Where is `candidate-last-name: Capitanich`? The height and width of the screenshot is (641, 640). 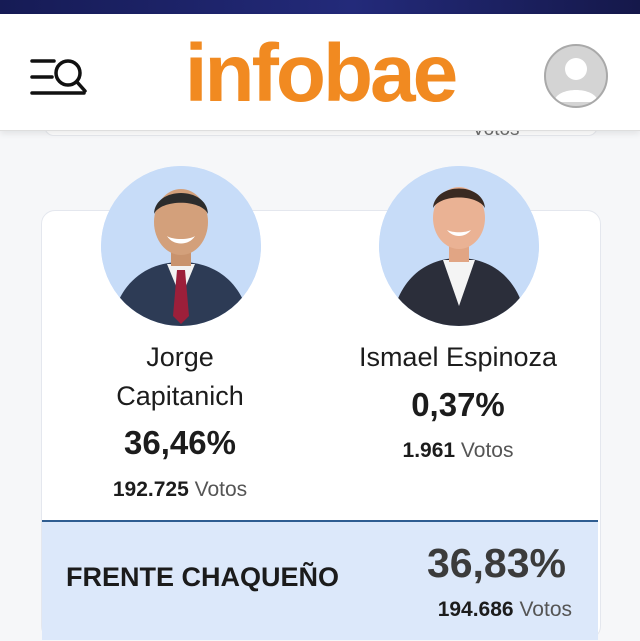 candidate-last-name: Capitanich is located at coordinates (180, 396).